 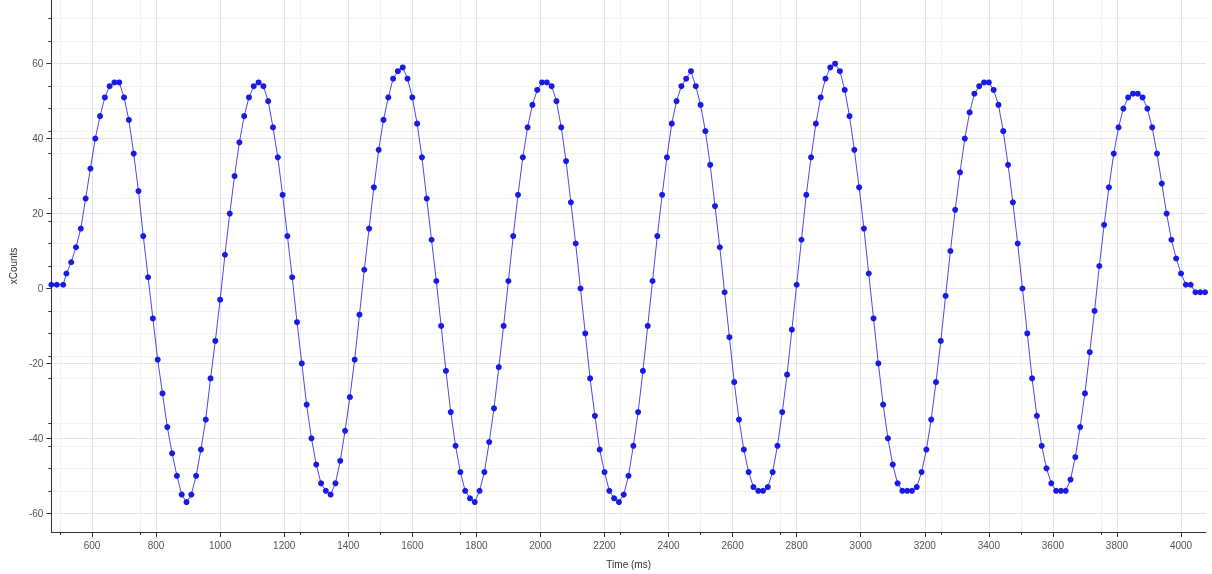 What do you see at coordinates (38, 139) in the screenshot?
I see `y-tick-label: 40` at bounding box center [38, 139].